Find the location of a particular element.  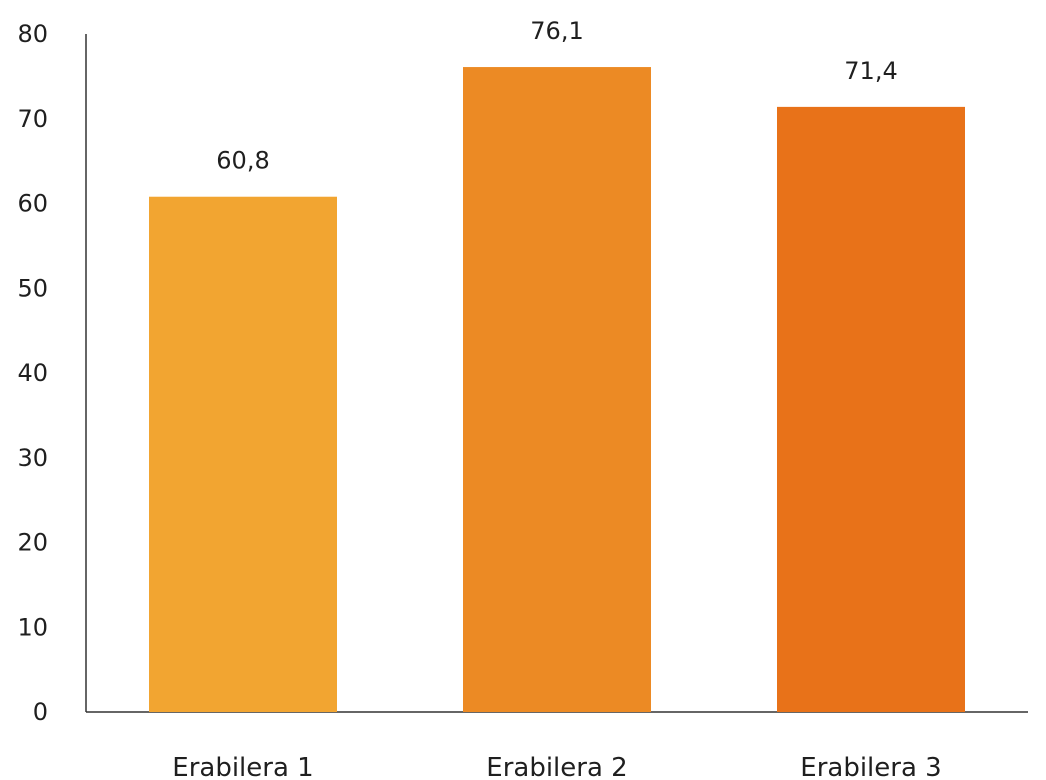

y-tick-label: 0 is located at coordinates (40, 712).